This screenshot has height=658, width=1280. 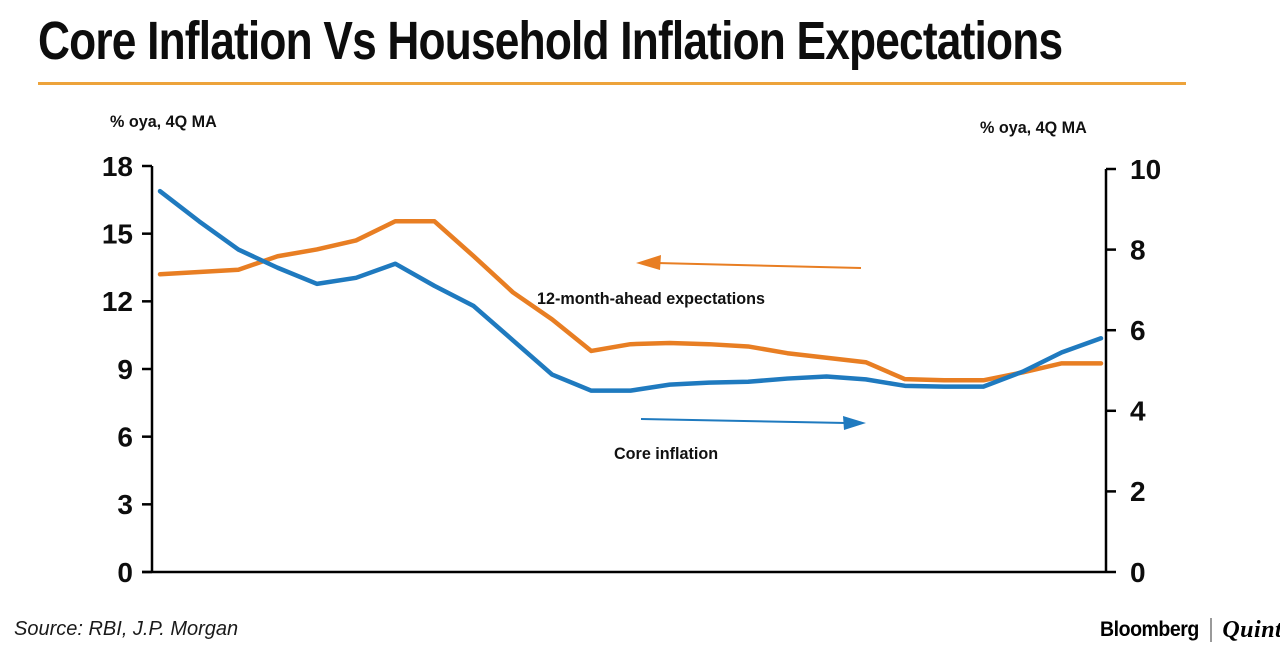 I want to click on core-inflation-series-label: Core inflation, so click(x=666, y=453).